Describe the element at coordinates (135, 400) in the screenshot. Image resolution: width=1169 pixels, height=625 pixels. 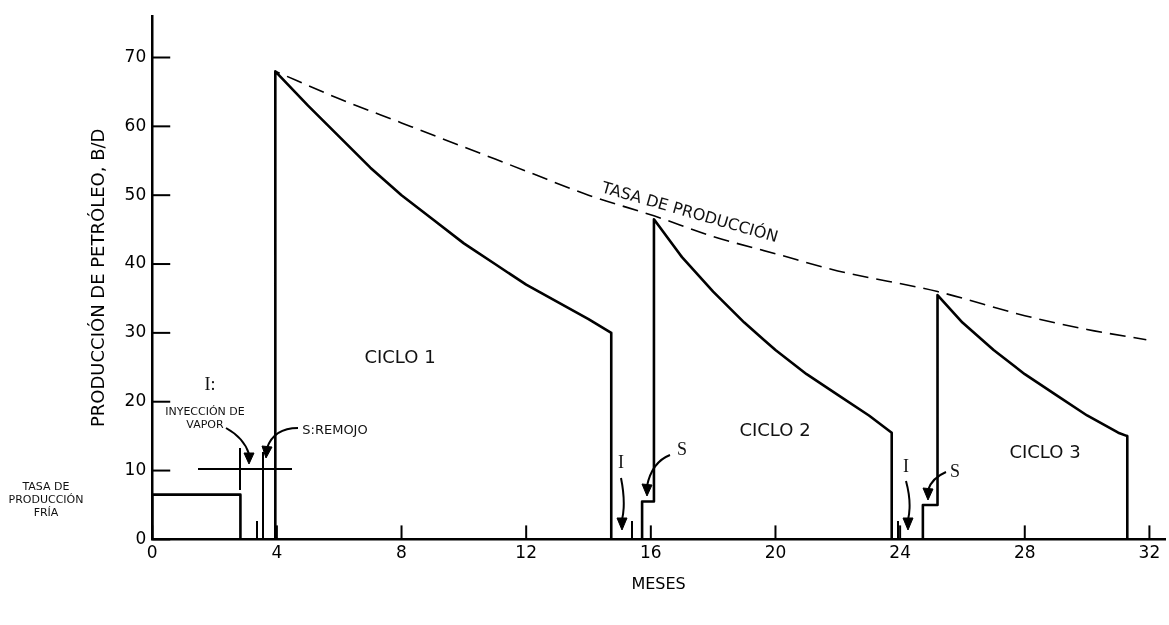
I see `y-tick-label: 20` at that location.